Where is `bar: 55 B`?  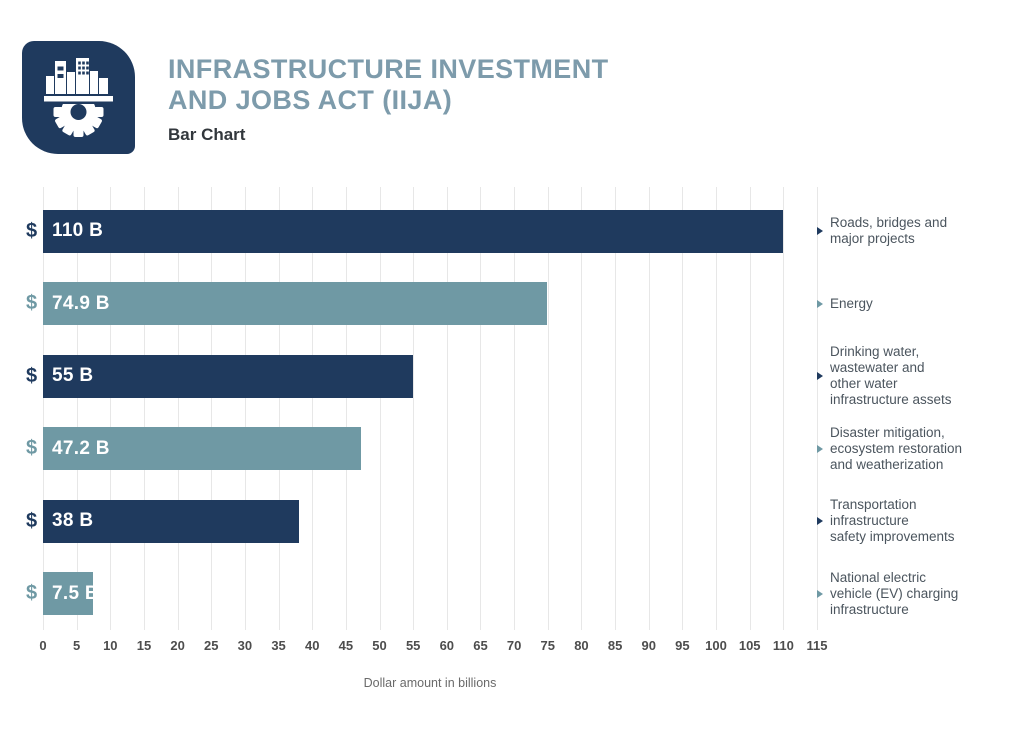 bar: 55 B is located at coordinates (228, 376).